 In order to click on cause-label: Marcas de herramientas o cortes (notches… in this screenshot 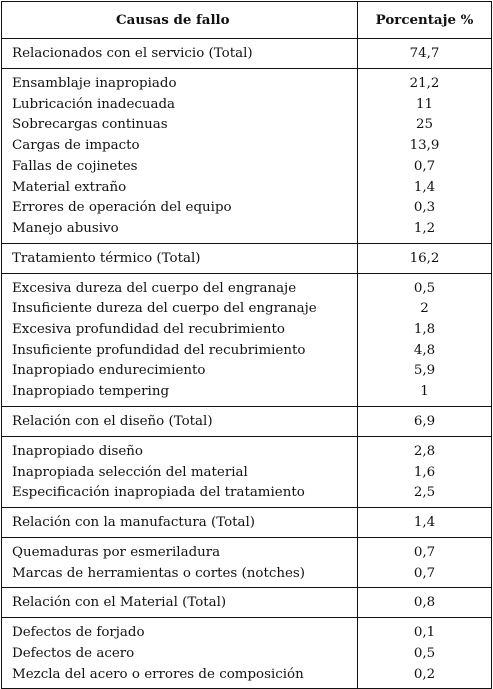, I will do `click(179, 575)`.